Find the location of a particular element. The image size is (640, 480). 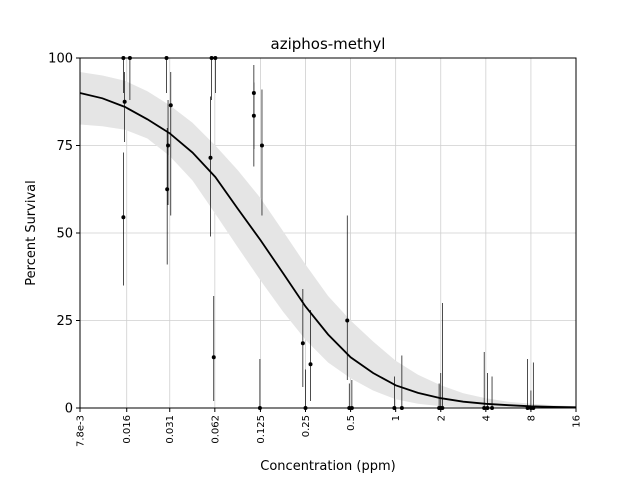

x-tick-label: 0.062 is located at coordinates (215, 429).